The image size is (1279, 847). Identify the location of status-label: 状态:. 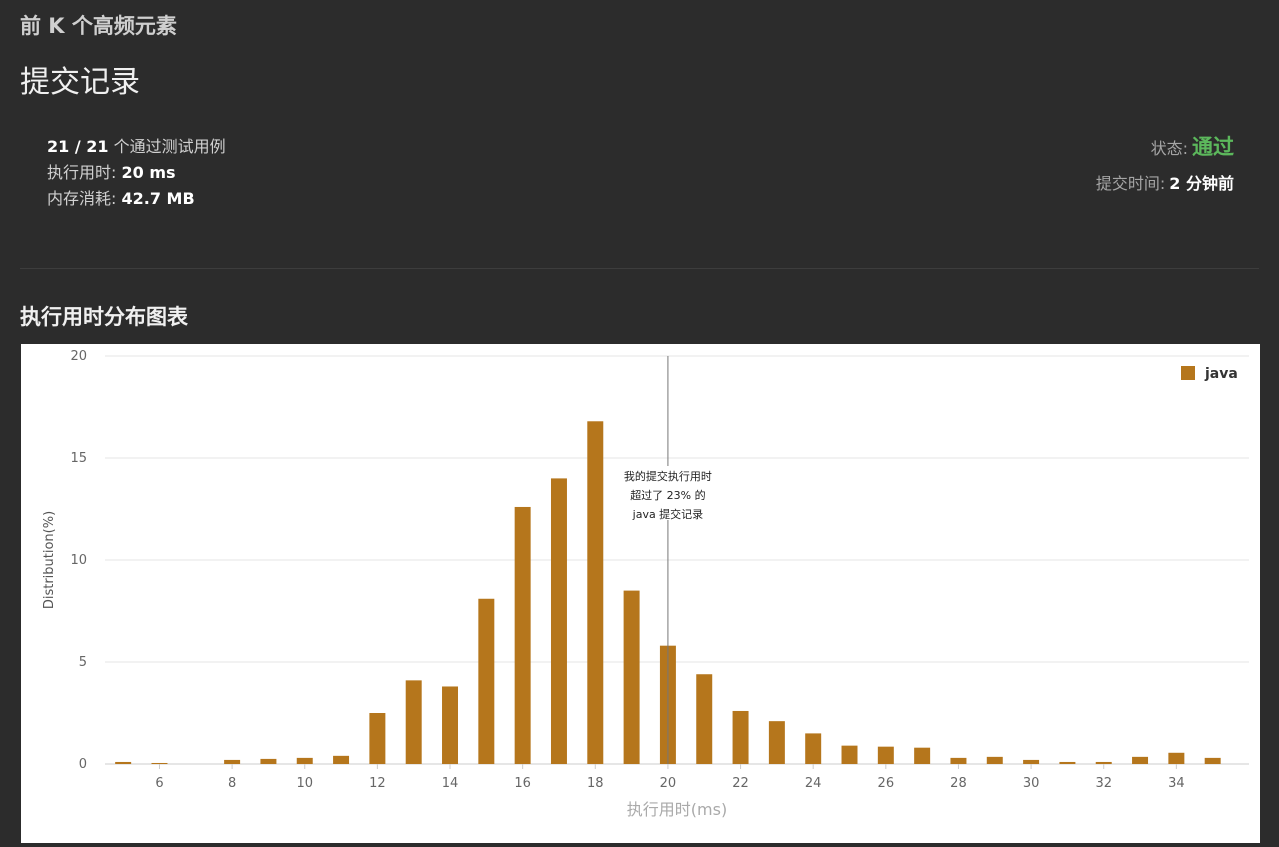
(1169, 148).